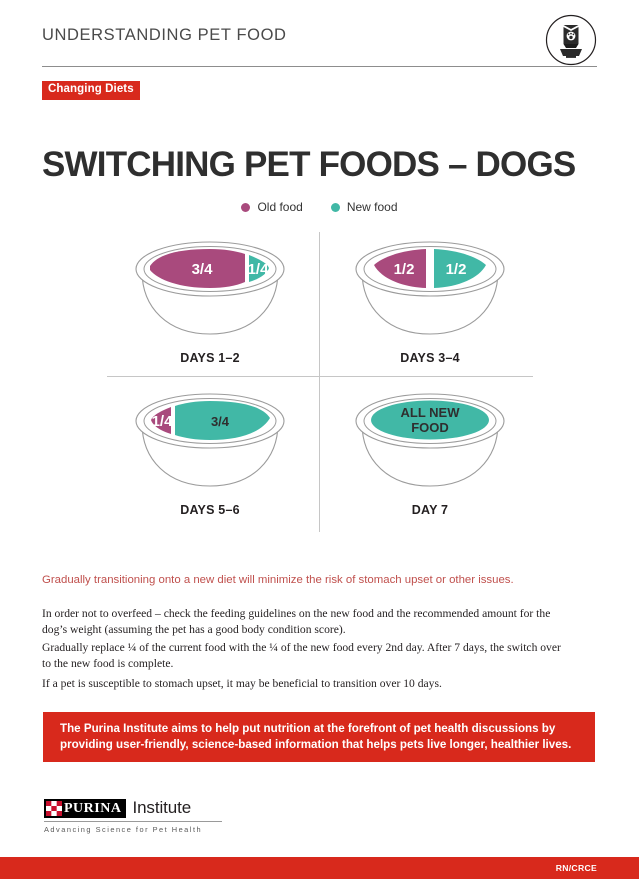  What do you see at coordinates (309, 165) in the screenshot?
I see `page-title: SWITCHING PET FOODS – DOGS` at bounding box center [309, 165].